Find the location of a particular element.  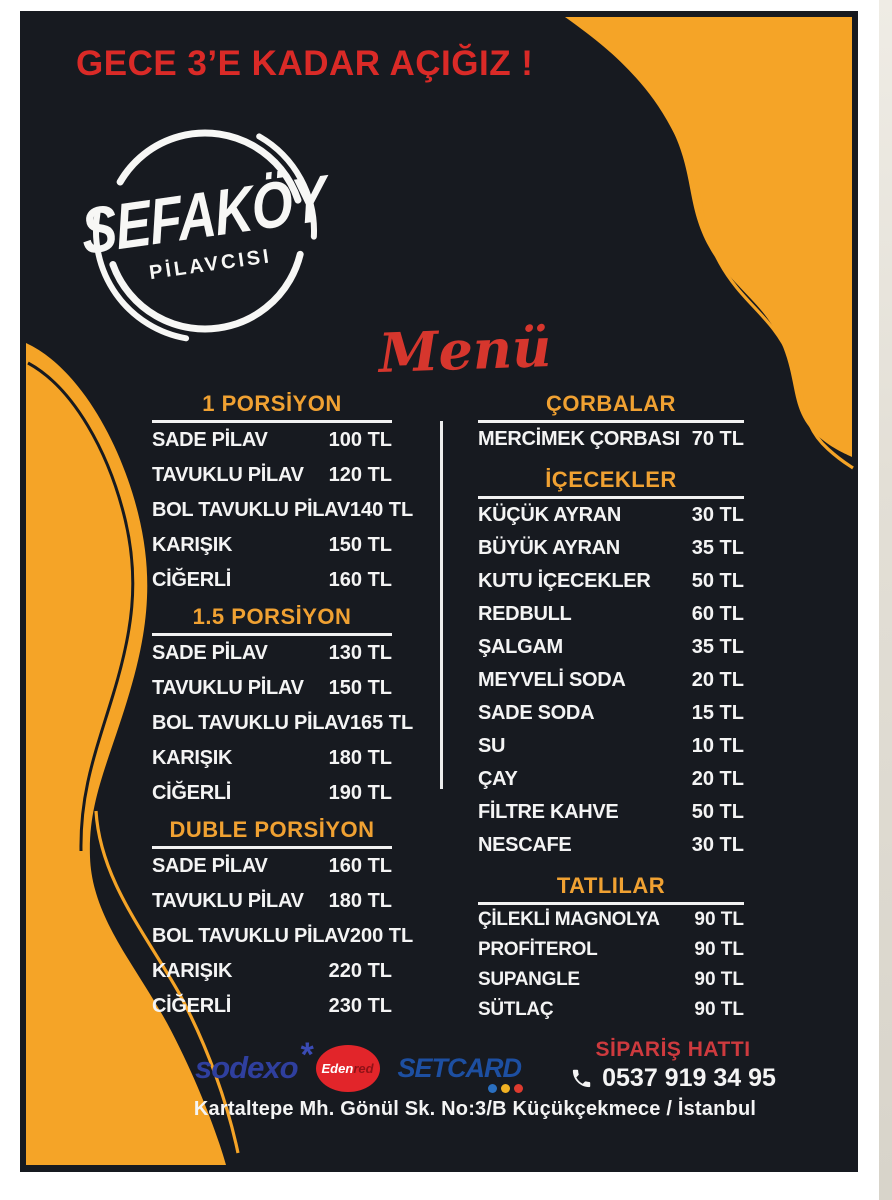

menu-item-row: PROFİTEROL 90 TL is located at coordinates (611, 950).